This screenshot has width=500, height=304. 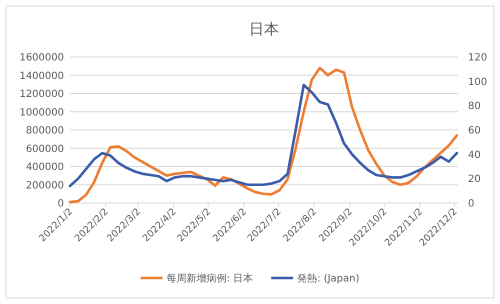 I want to click on y2-tick-label: 40, so click(x=474, y=155).